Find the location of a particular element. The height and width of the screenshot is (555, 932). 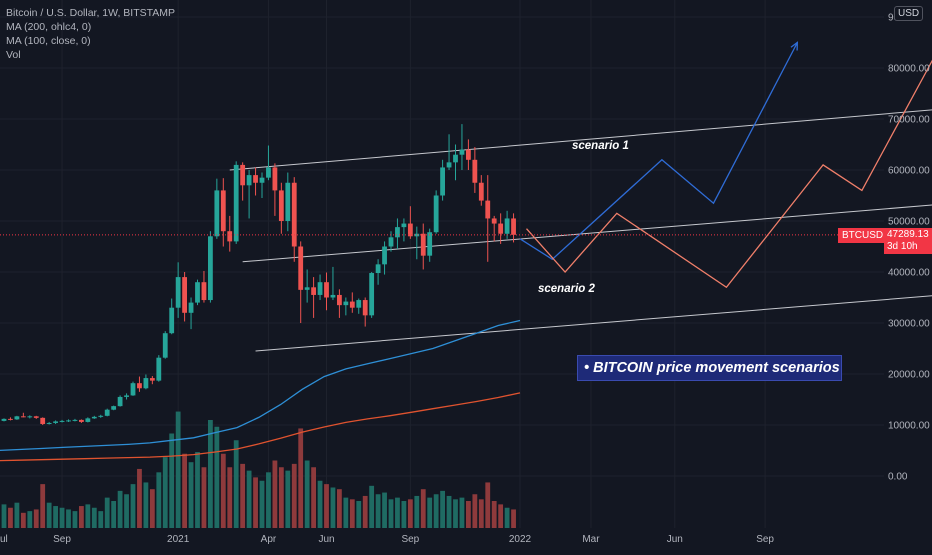

currency-badge: USD is located at coordinates (908, 13).